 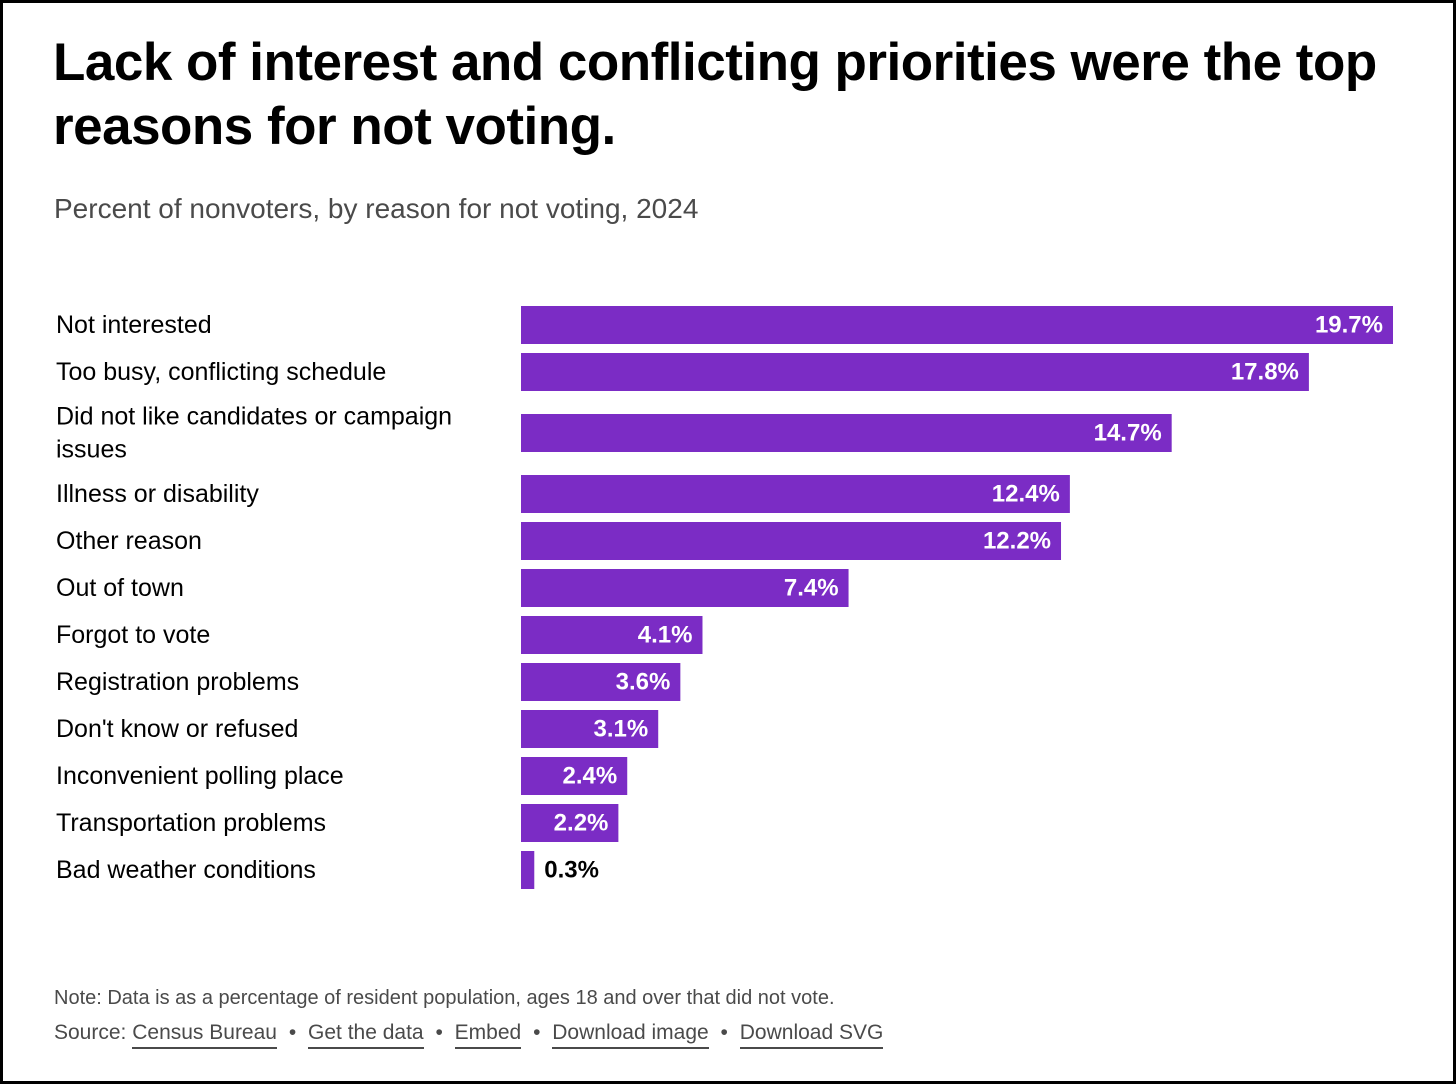 I want to click on data-label: 3.1%, so click(x=621, y=729).